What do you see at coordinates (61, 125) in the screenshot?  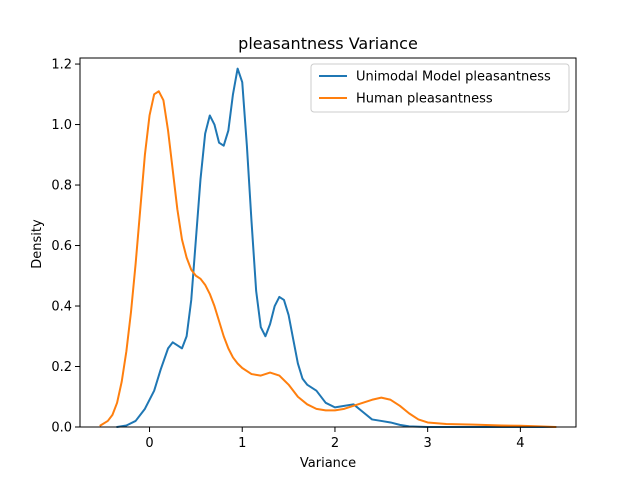 I see `y-tick-label: 1.0` at bounding box center [61, 125].